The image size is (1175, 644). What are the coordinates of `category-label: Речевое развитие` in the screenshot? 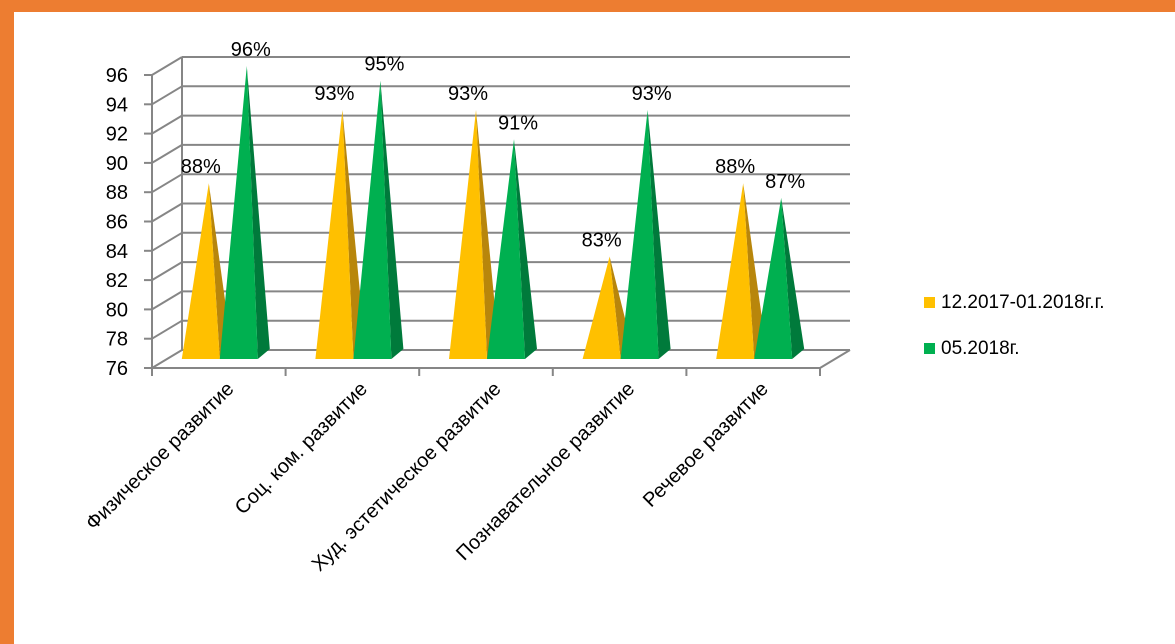 It's located at (706, 445).